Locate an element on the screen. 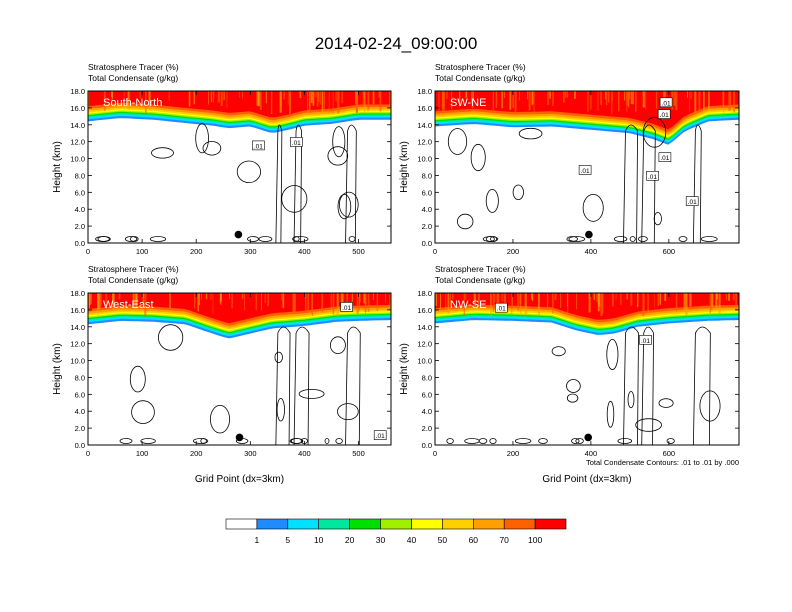 The image size is (792, 612). y-tick-label: 8.0 is located at coordinates (427, 377).